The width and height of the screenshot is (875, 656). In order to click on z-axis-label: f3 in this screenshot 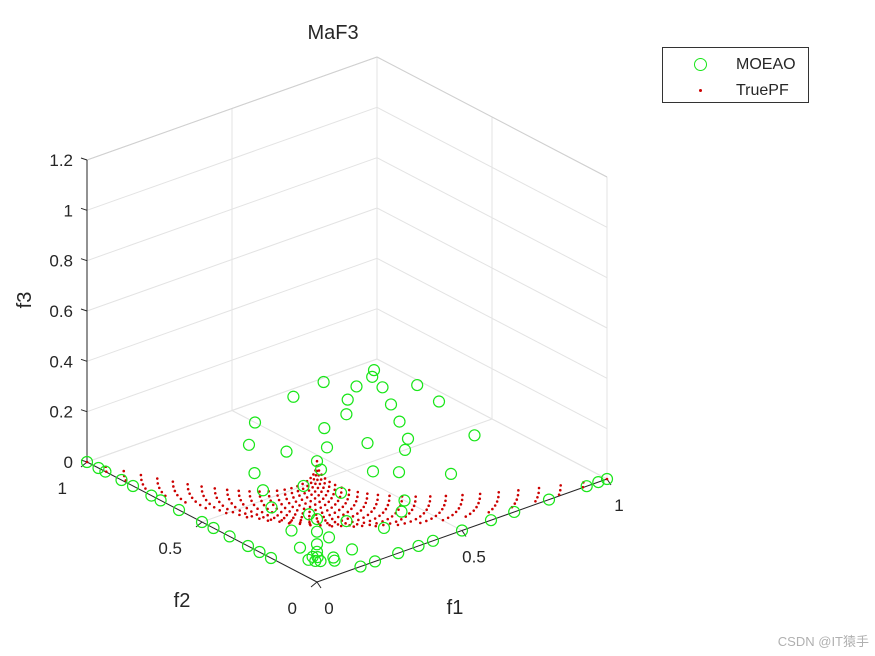, I will do `click(25, 300)`.